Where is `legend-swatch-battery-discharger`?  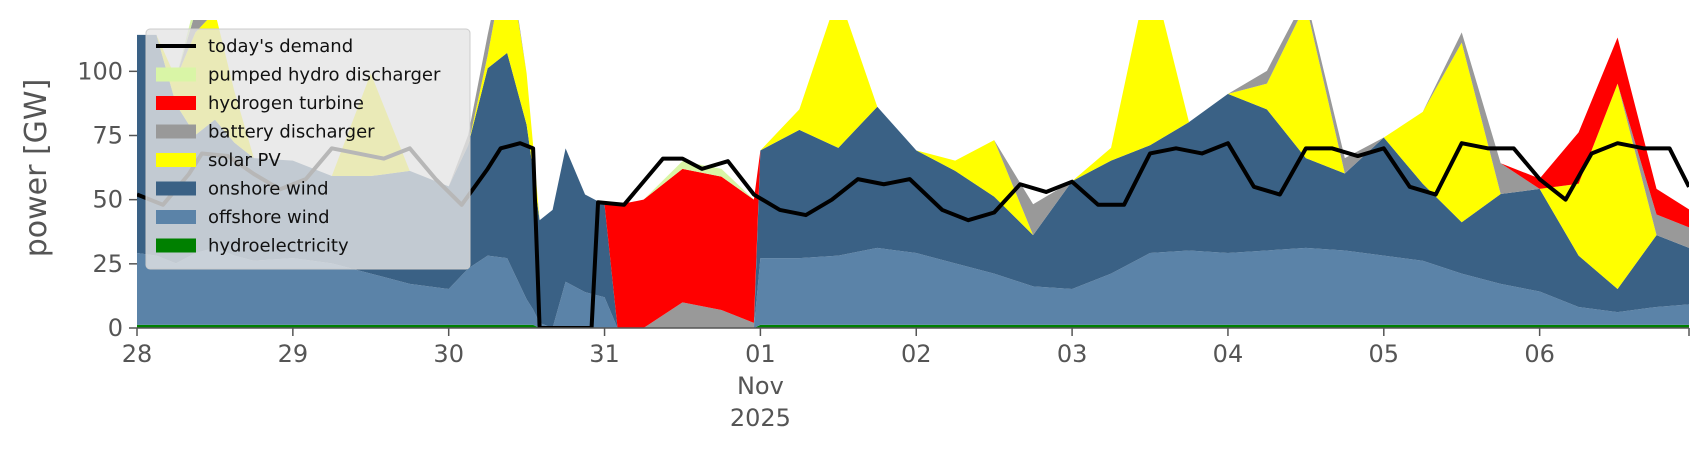 legend-swatch-battery-discharger is located at coordinates (176, 131).